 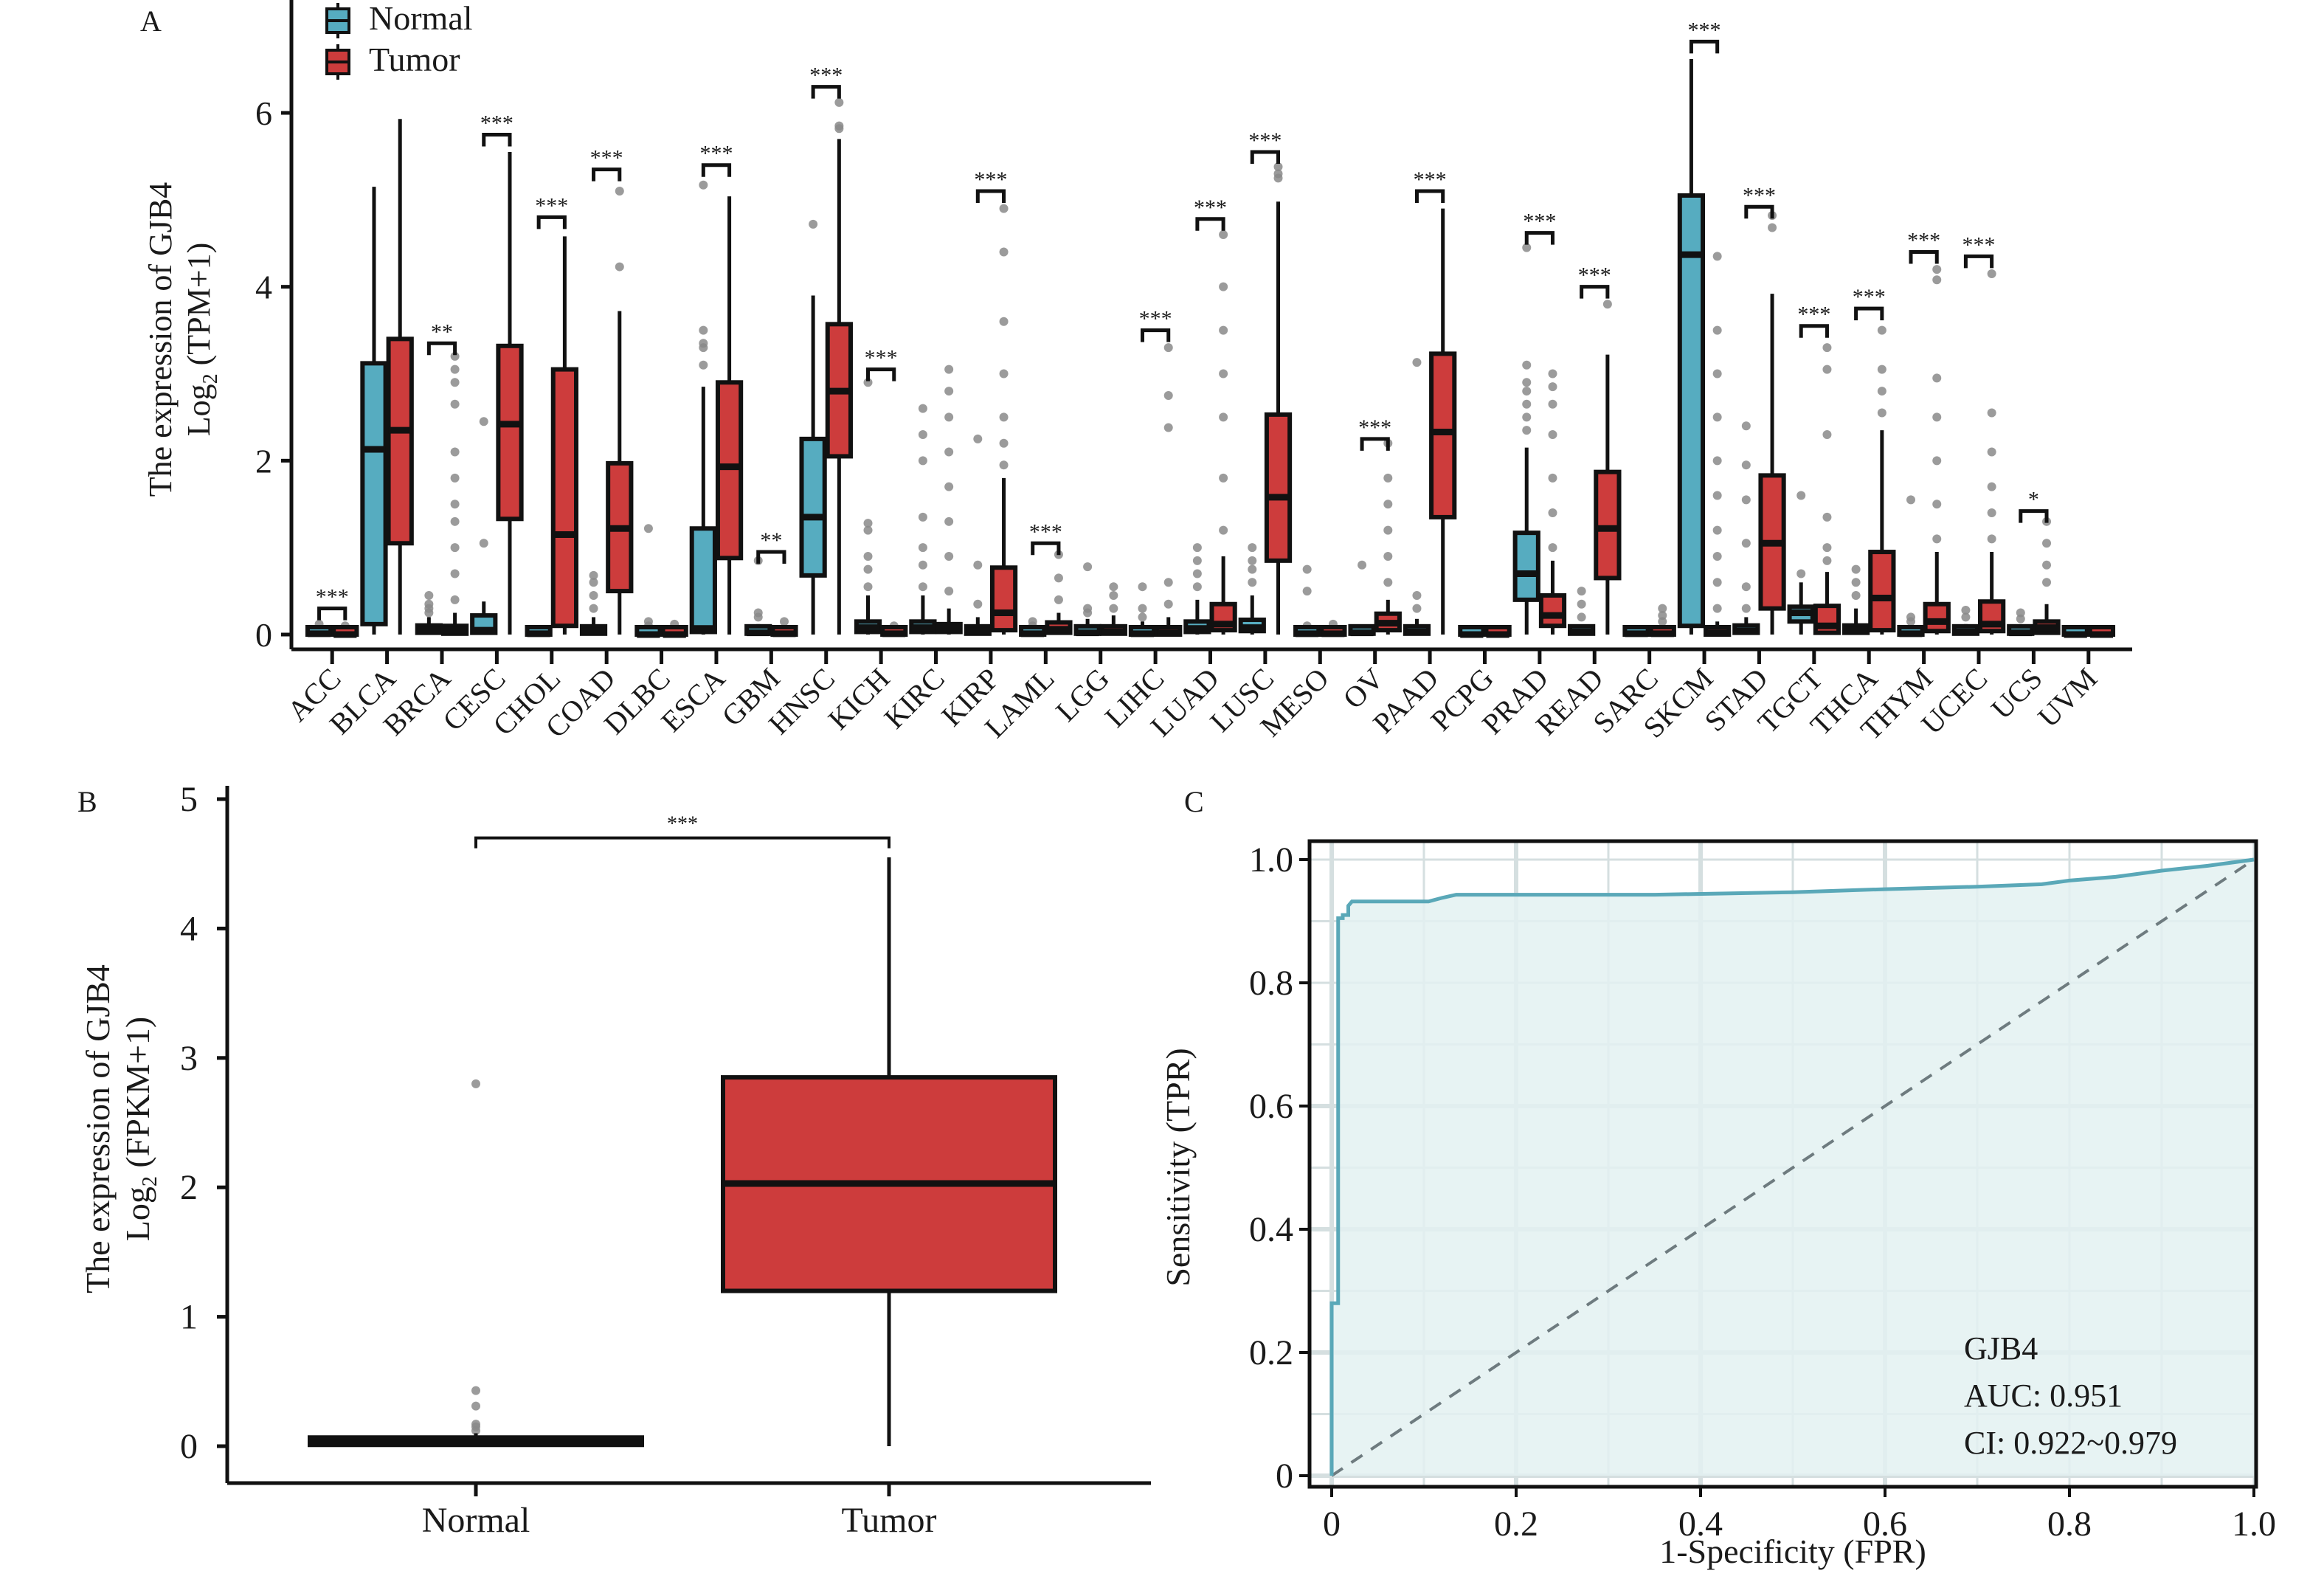 I want to click on x-tick-label: 0.4, so click(x=1700, y=1524).